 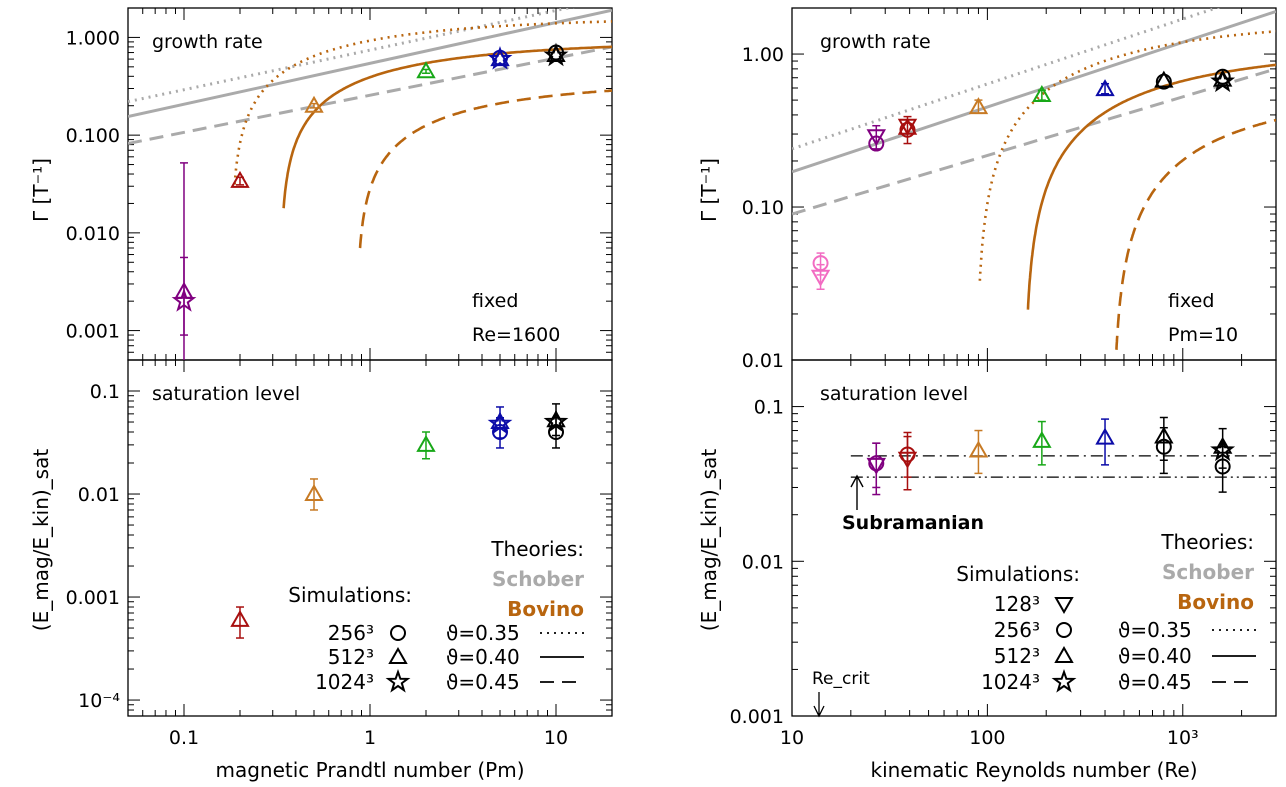 I want to click on left-legend-theta-045: ϑ=0.45, so click(x=483, y=682).